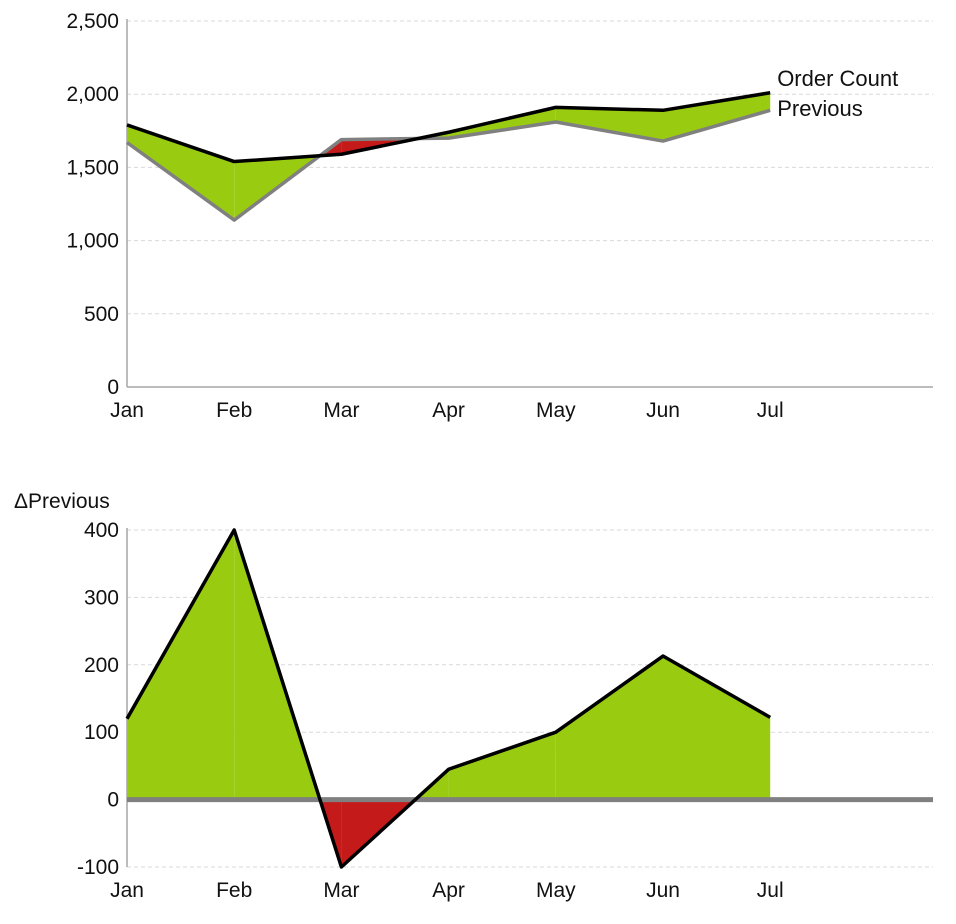  What do you see at coordinates (101, 732) in the screenshot?
I see `y-tick-label: 100` at bounding box center [101, 732].